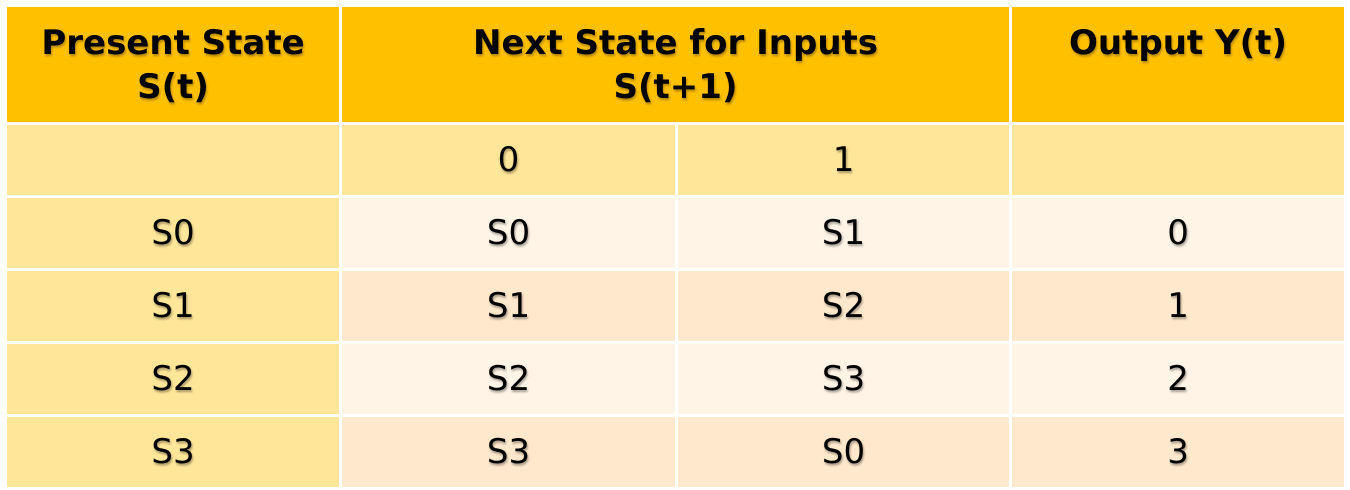 This screenshot has height=490, width=1350. What do you see at coordinates (1178, 233) in the screenshot?
I see `output-cell: 0` at bounding box center [1178, 233].